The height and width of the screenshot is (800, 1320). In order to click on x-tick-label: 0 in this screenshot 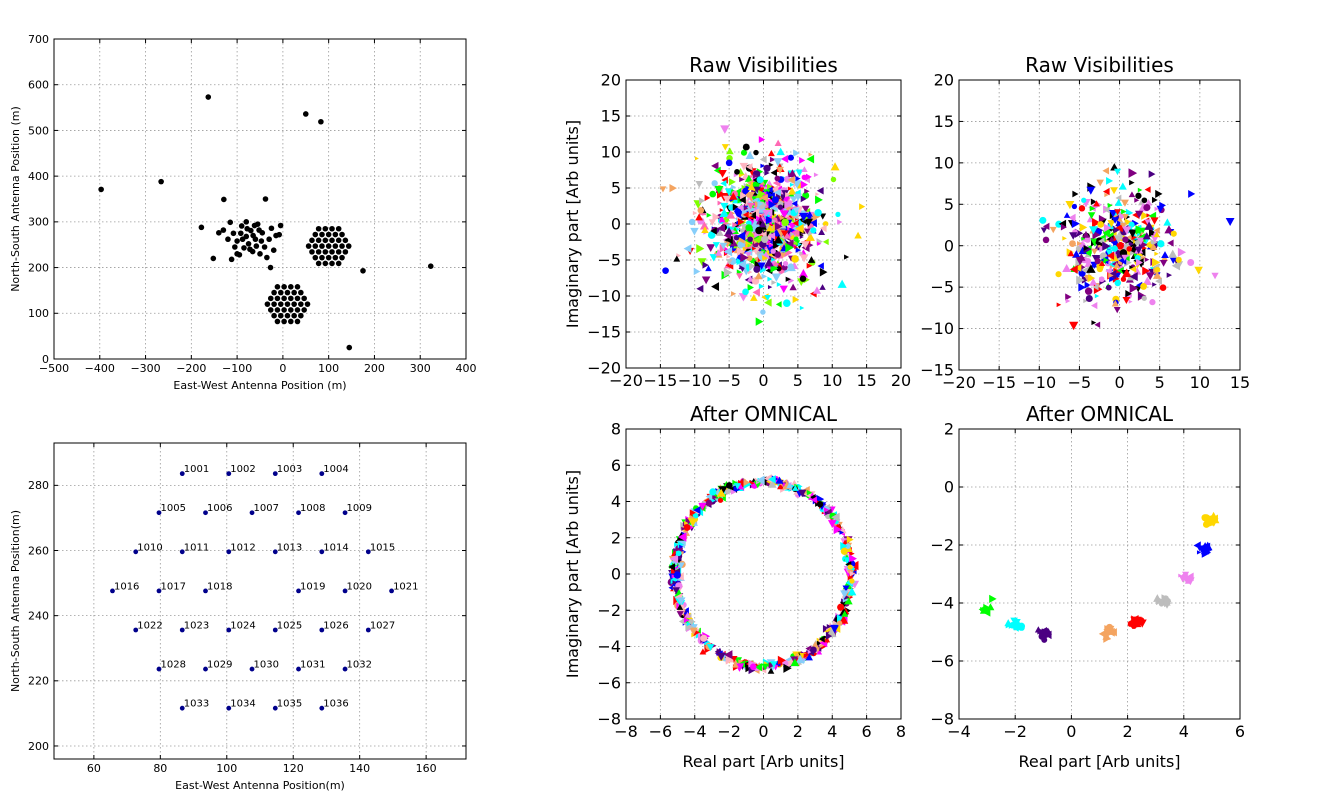, I will do `click(1119, 382)`.